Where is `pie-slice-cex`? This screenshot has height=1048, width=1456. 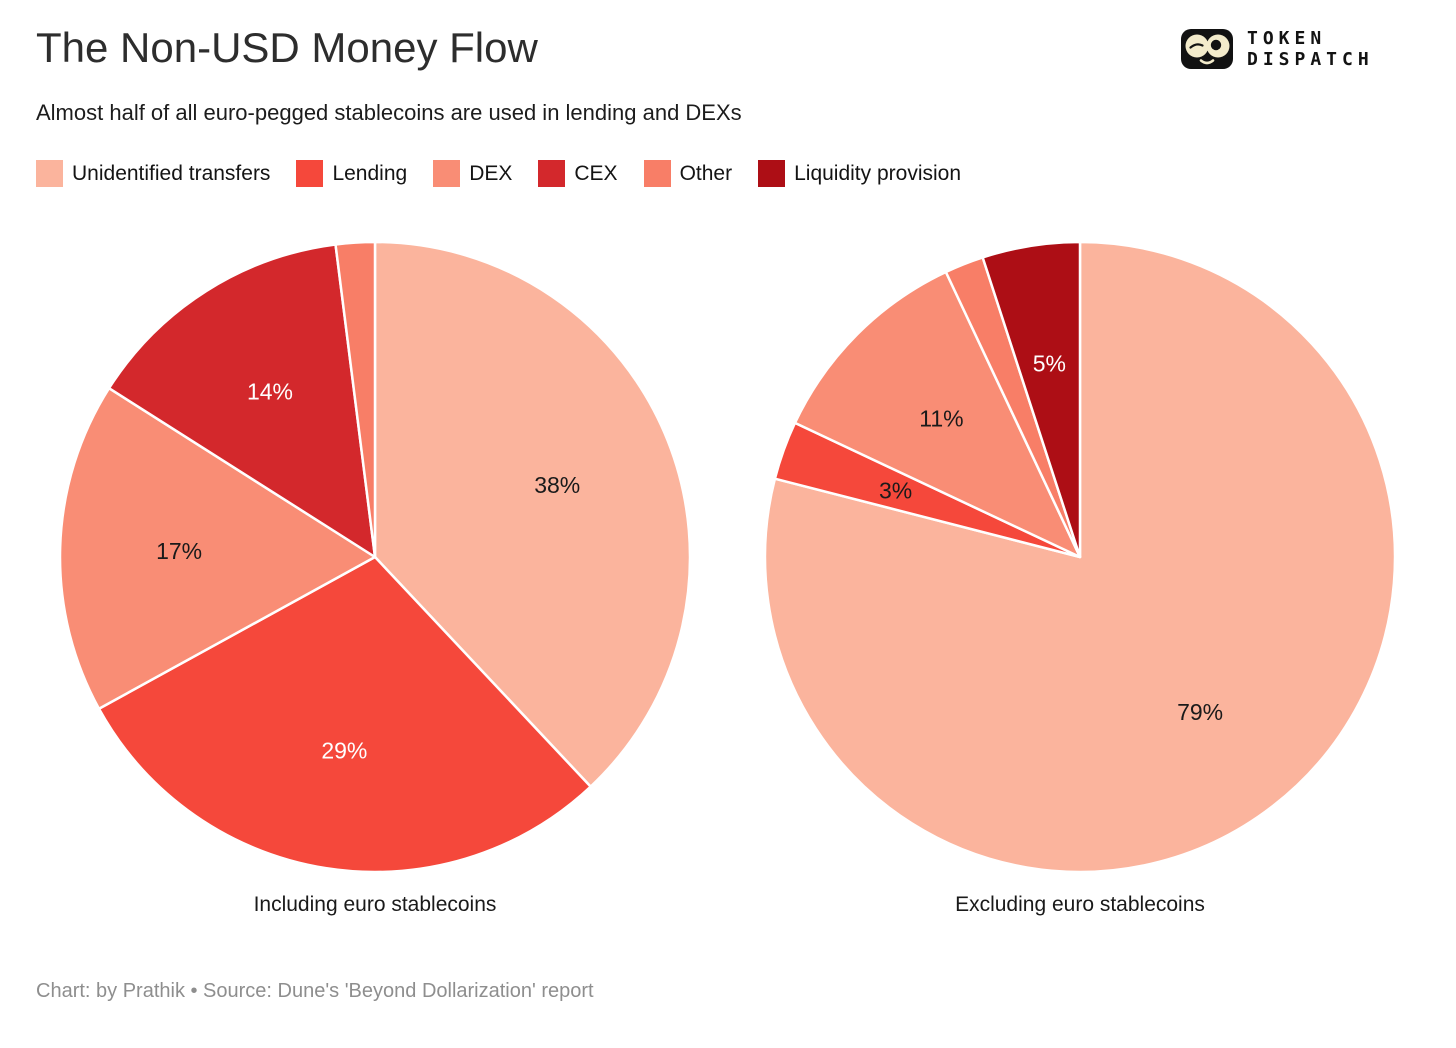
pie-slice-cex is located at coordinates (242, 401).